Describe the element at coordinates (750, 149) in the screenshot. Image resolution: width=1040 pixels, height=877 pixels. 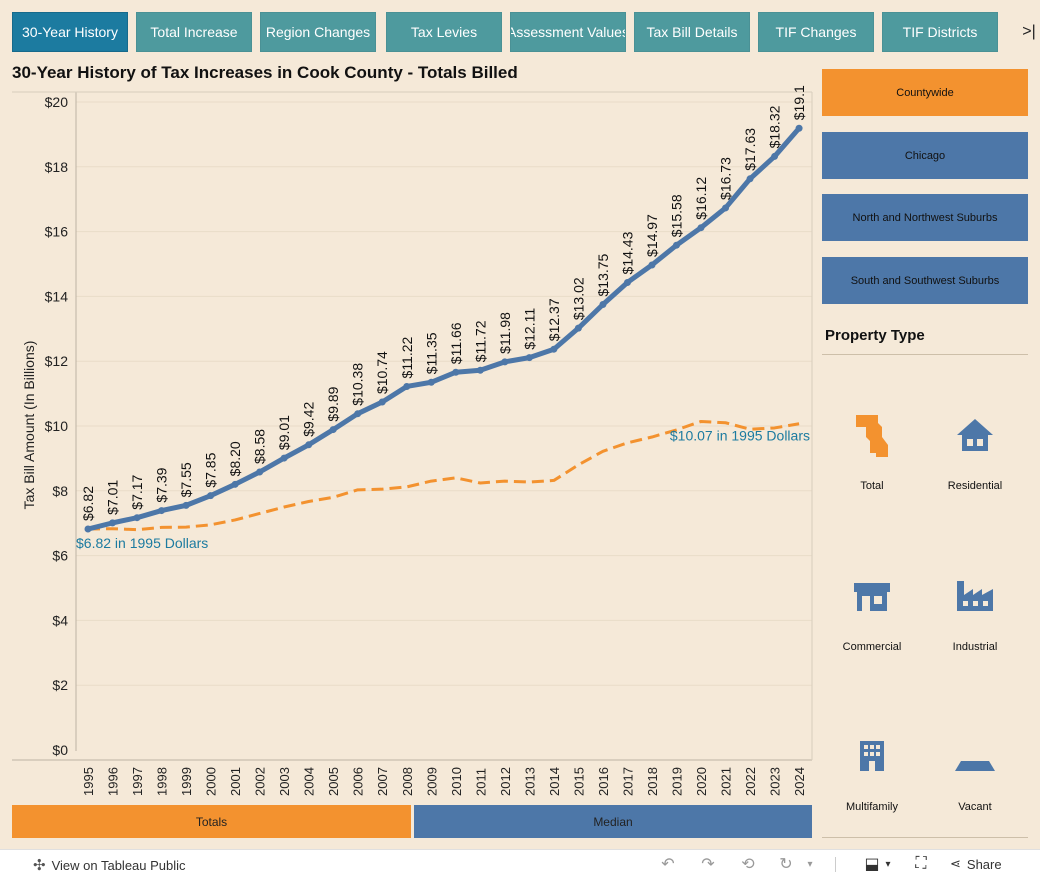
I see `data-label: $17.63` at that location.